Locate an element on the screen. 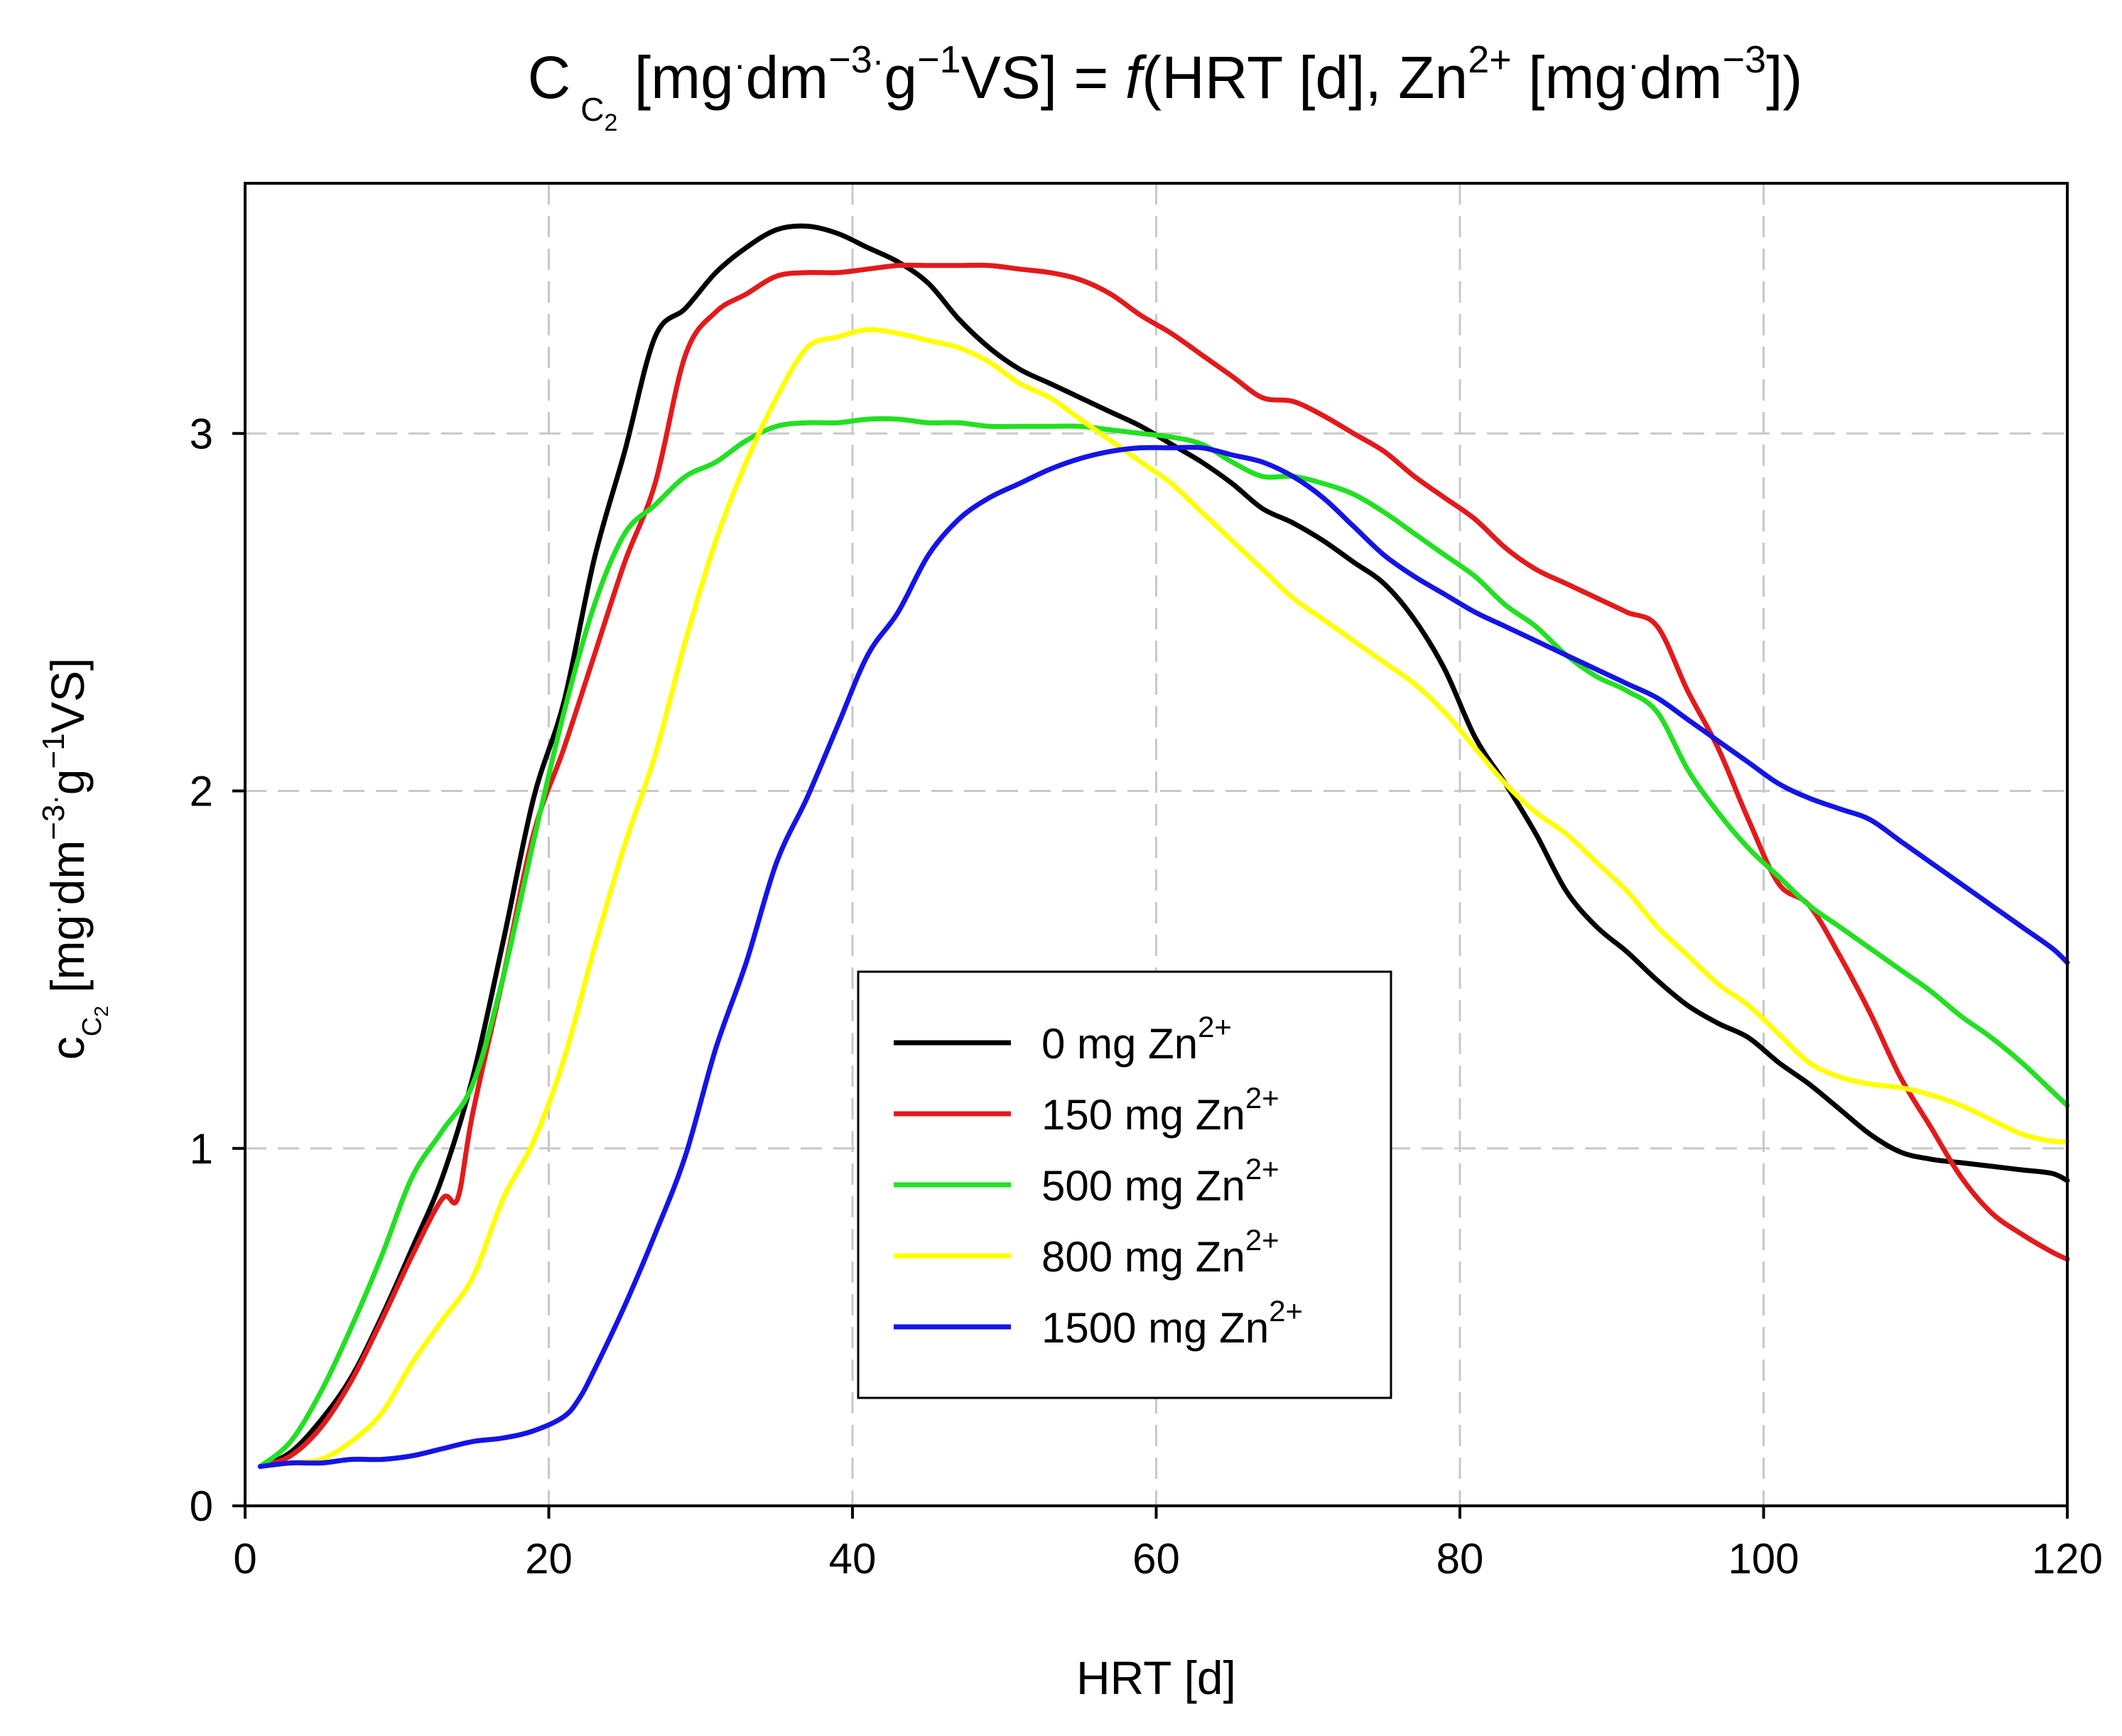 The image size is (2122, 1736). x-tick-label: 40 is located at coordinates (853, 1559).